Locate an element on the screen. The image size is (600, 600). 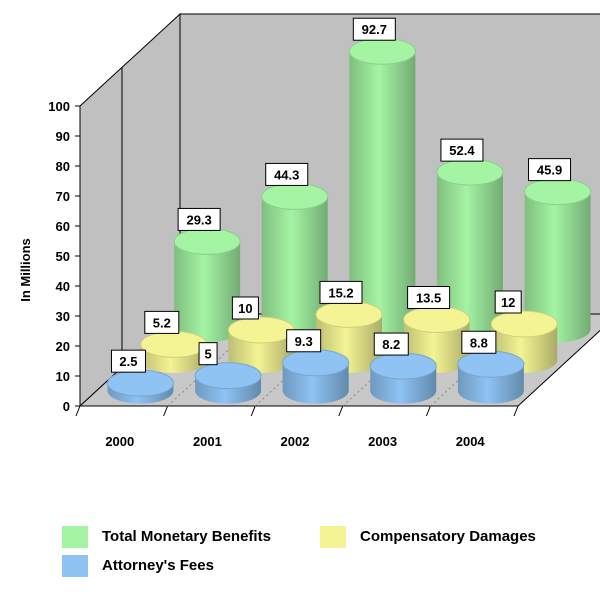
data-label: 5.2 is located at coordinates (162, 322).